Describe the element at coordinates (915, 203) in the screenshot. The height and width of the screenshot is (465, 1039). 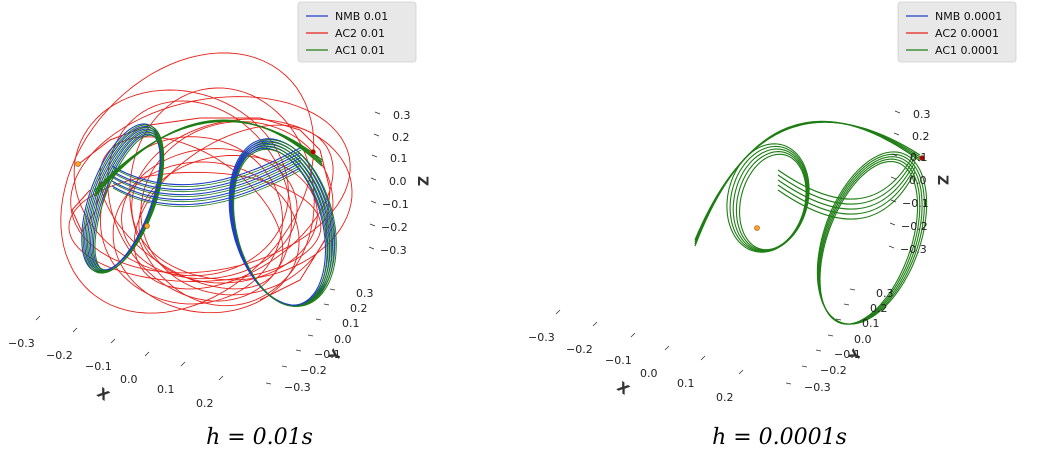
I see `z-tick-label: −0.1` at that location.